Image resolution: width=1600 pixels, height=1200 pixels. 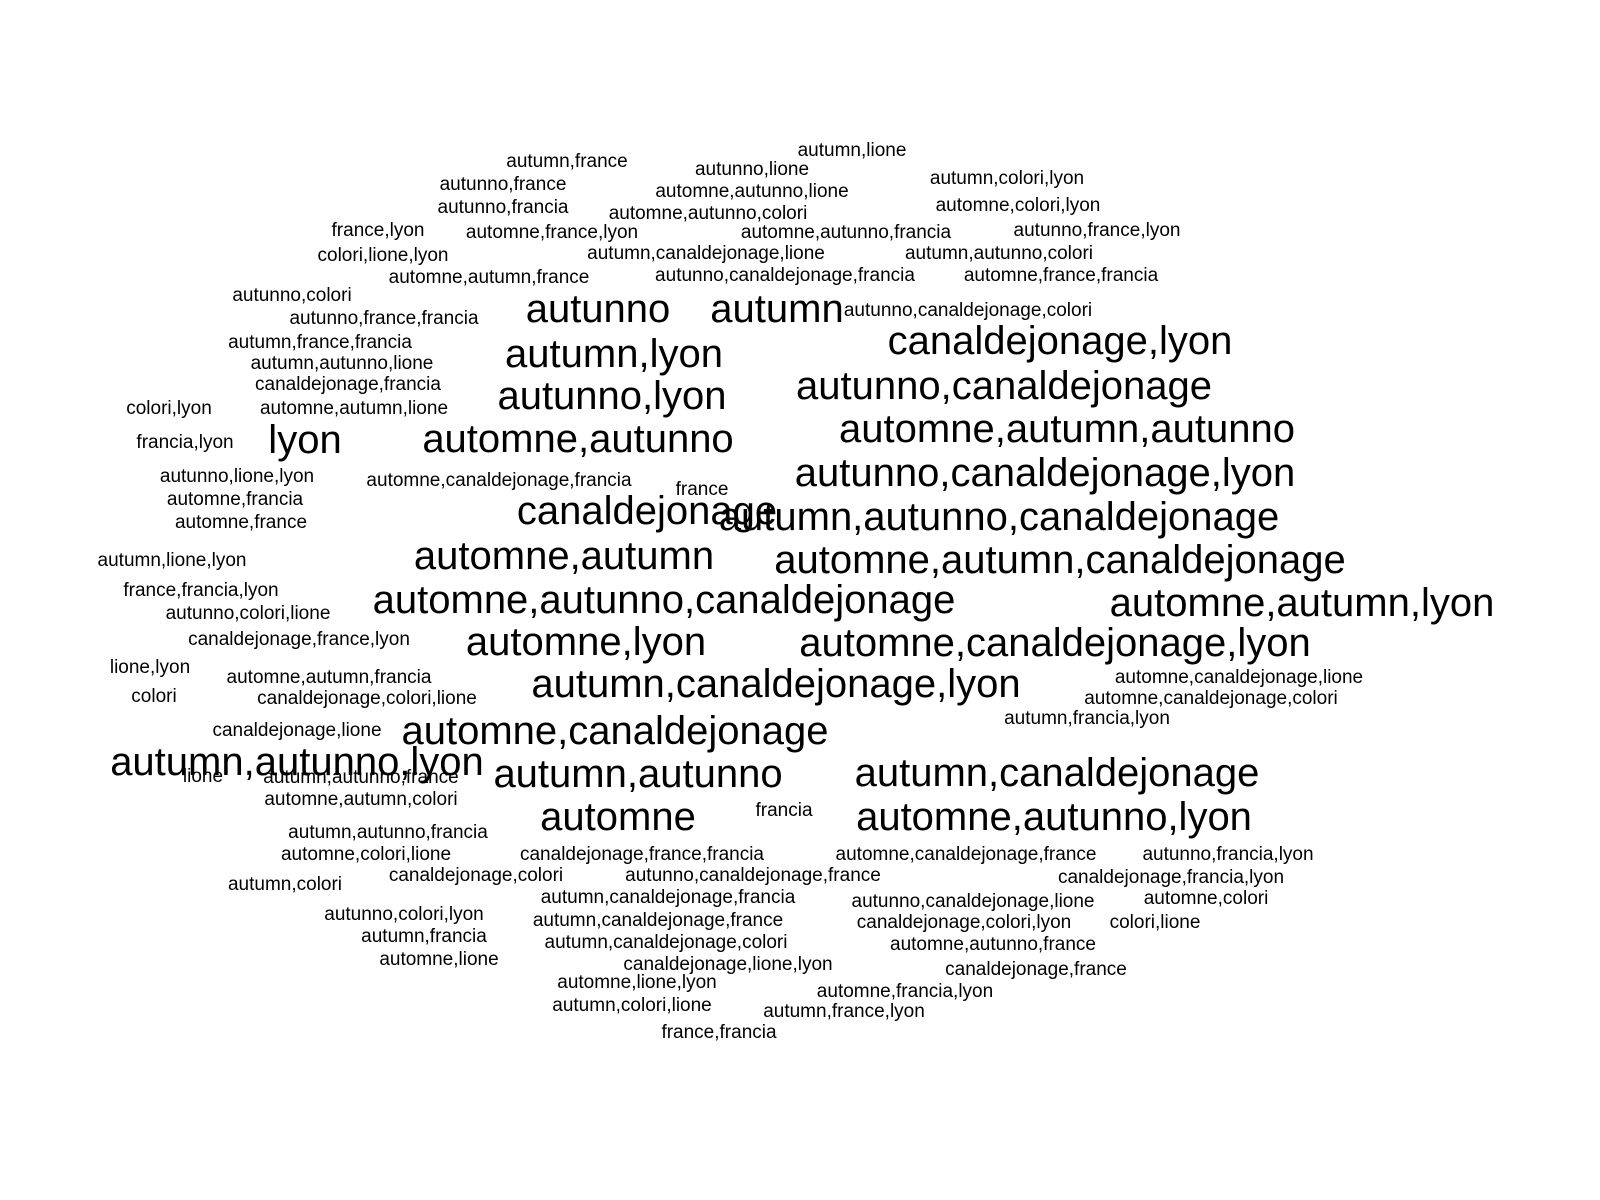 What do you see at coordinates (154, 696) in the screenshot?
I see `cloud-word: colori` at bounding box center [154, 696].